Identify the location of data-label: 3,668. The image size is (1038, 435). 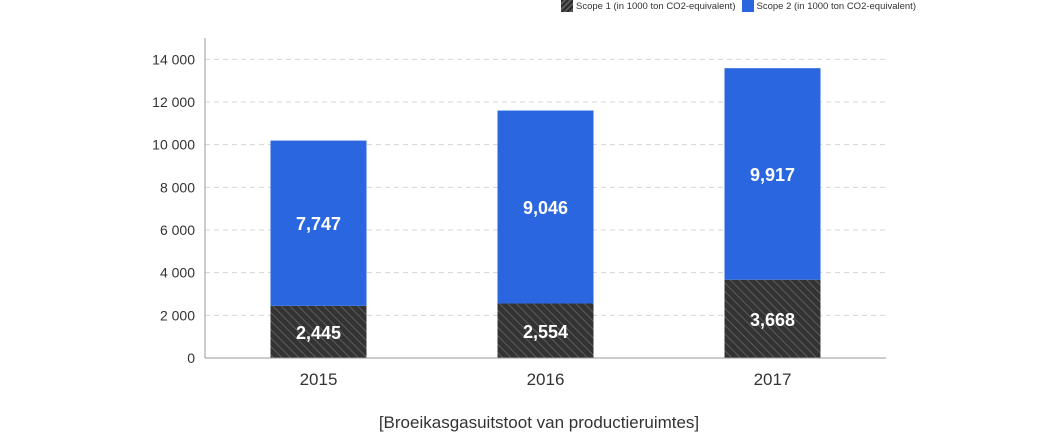
(772, 320).